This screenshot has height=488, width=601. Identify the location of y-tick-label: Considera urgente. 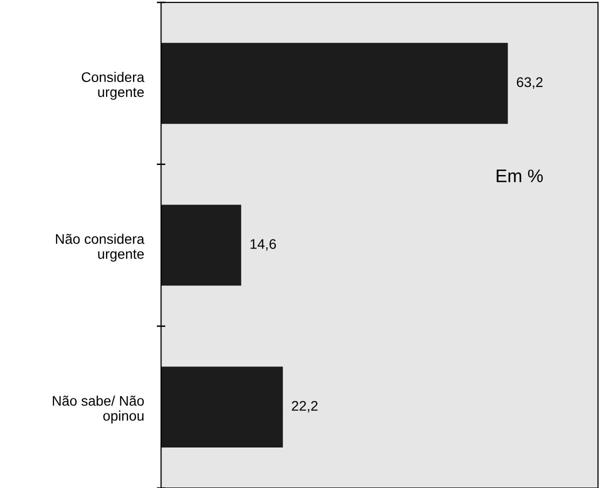
(113, 86).